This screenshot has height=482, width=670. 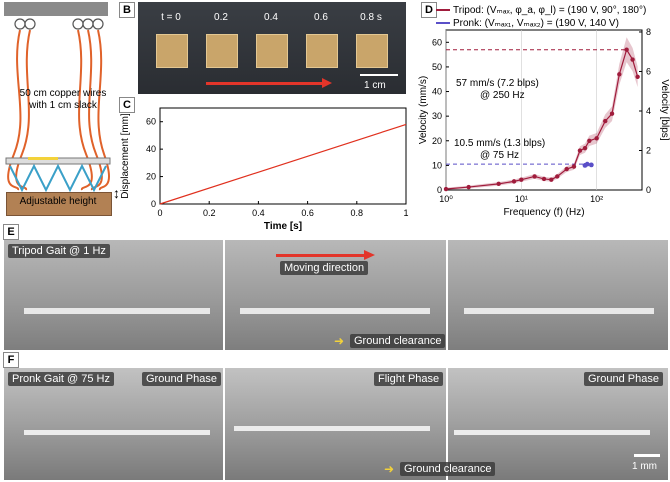 What do you see at coordinates (596, 199) in the screenshot?
I see `x-tick-label: 10²` at bounding box center [596, 199].